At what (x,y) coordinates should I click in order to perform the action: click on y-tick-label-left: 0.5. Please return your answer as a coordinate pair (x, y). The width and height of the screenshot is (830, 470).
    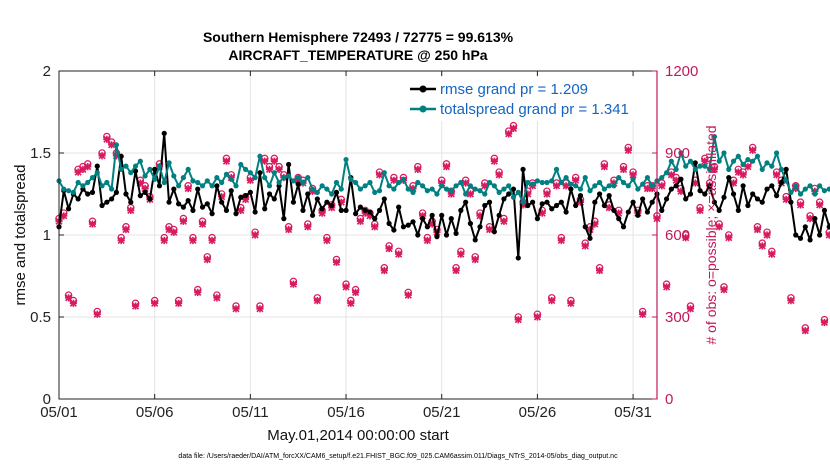
    Looking at the image, I should click on (40, 317).